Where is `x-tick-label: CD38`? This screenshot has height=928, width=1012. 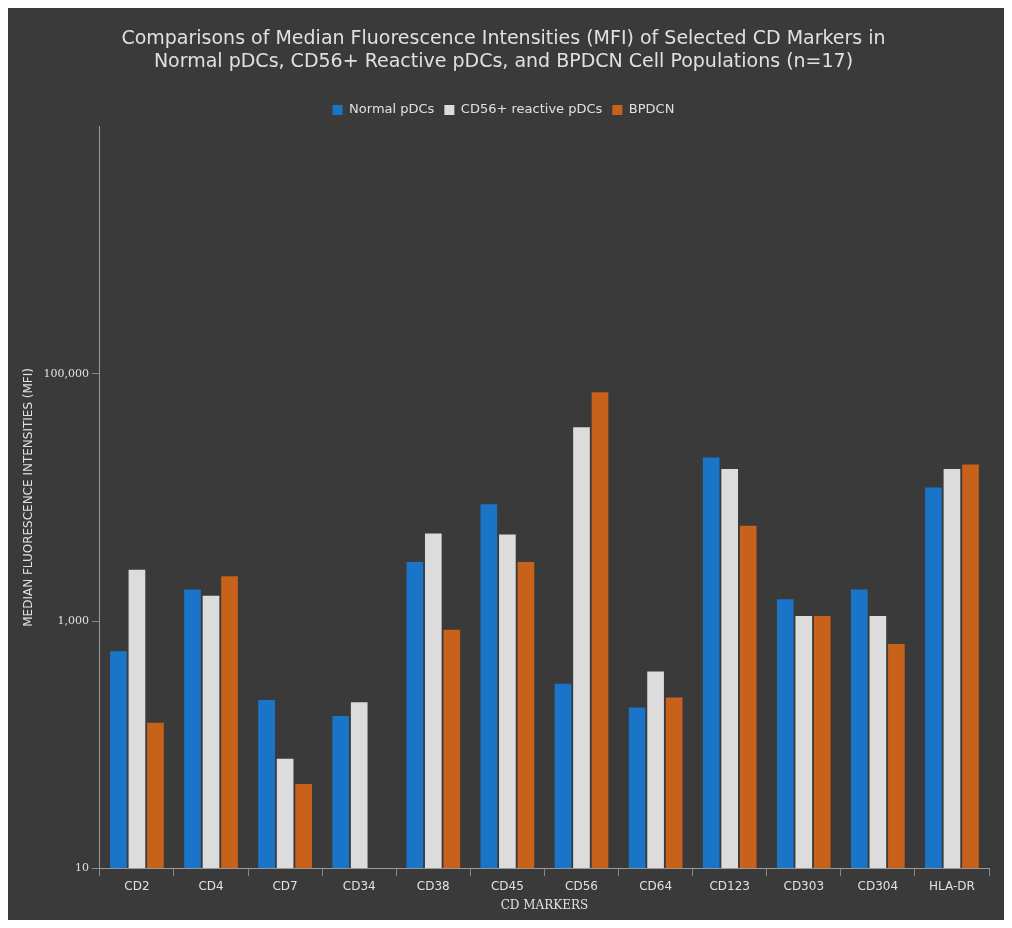
x-tick-label: CD38 is located at coordinates (433, 885).